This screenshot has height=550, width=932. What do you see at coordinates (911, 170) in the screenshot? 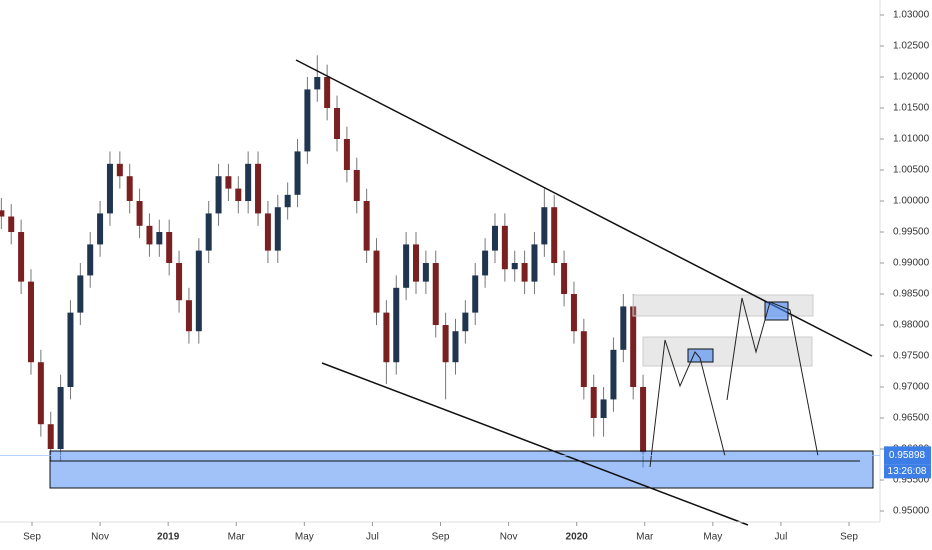
I see `y-tick-label: 1.00500` at bounding box center [911, 170].